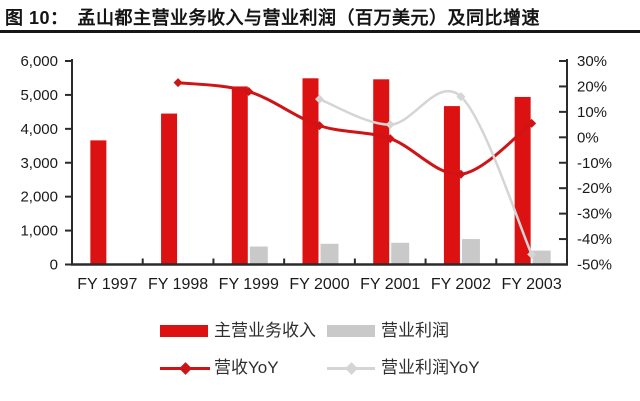 This screenshot has height=401, width=640. Describe the element at coordinates (246, 367) in the screenshot. I see `legend-label-revenue-yoy: 营收YoY` at that location.